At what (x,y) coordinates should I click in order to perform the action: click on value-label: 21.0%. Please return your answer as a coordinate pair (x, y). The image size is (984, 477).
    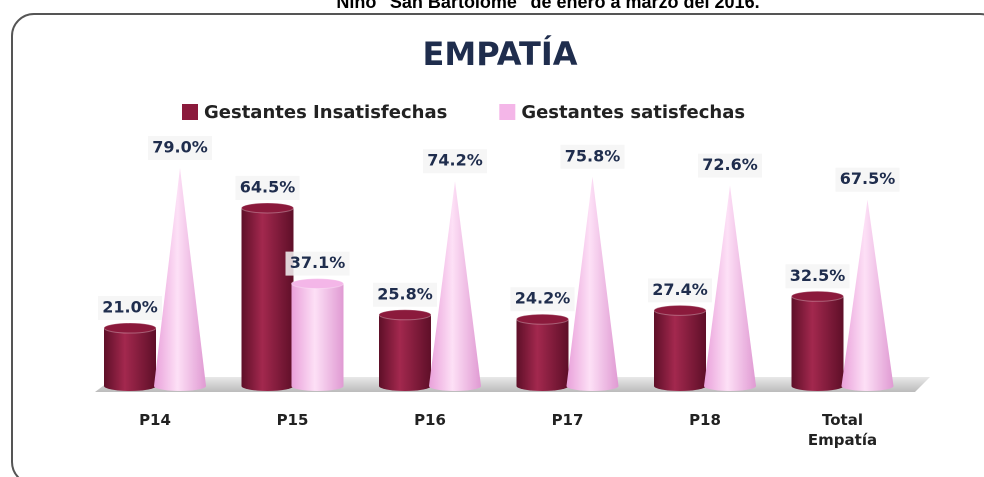
    Looking at the image, I should click on (130, 307).